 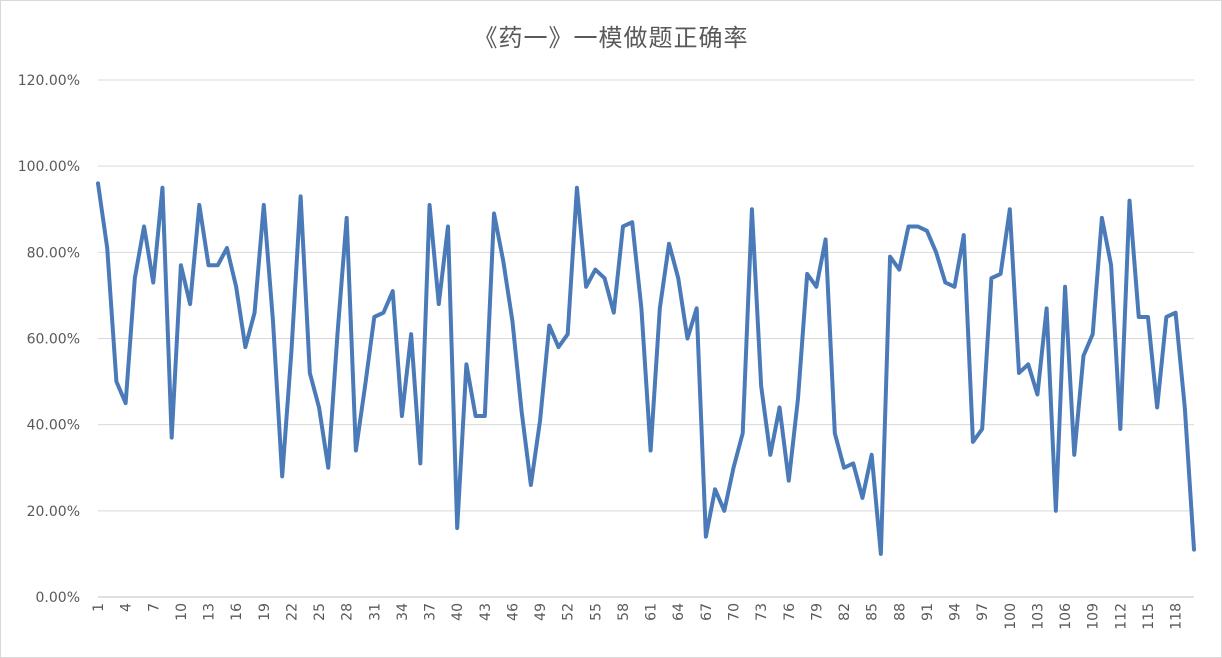 I want to click on x-tick-label: 94, so click(x=956, y=612).